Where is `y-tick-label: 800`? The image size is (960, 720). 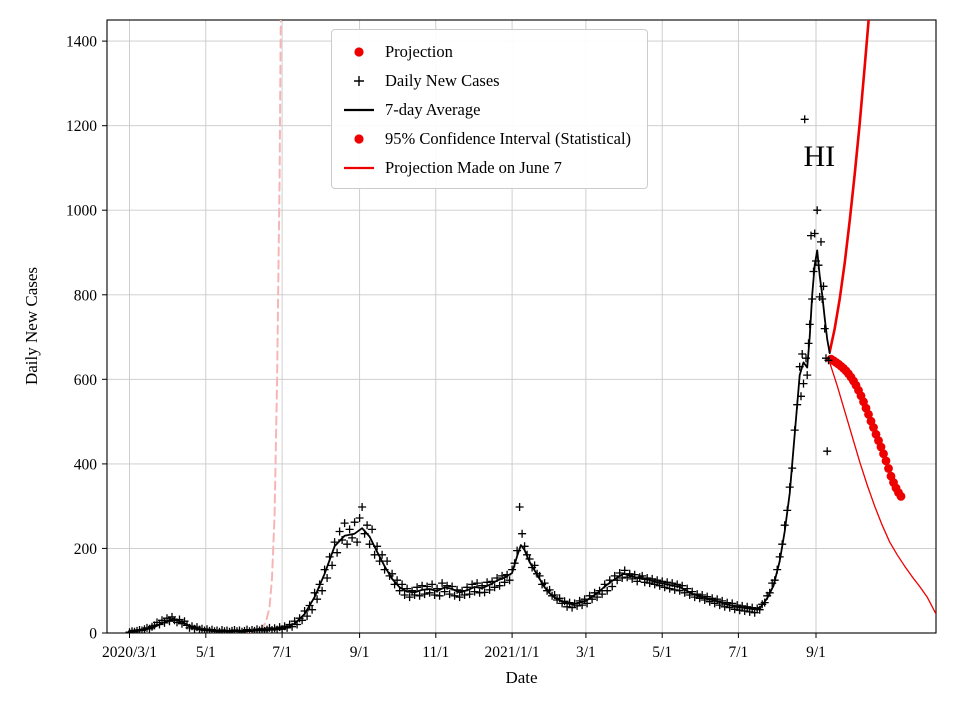
y-tick-label: 800 is located at coordinates (86, 295).